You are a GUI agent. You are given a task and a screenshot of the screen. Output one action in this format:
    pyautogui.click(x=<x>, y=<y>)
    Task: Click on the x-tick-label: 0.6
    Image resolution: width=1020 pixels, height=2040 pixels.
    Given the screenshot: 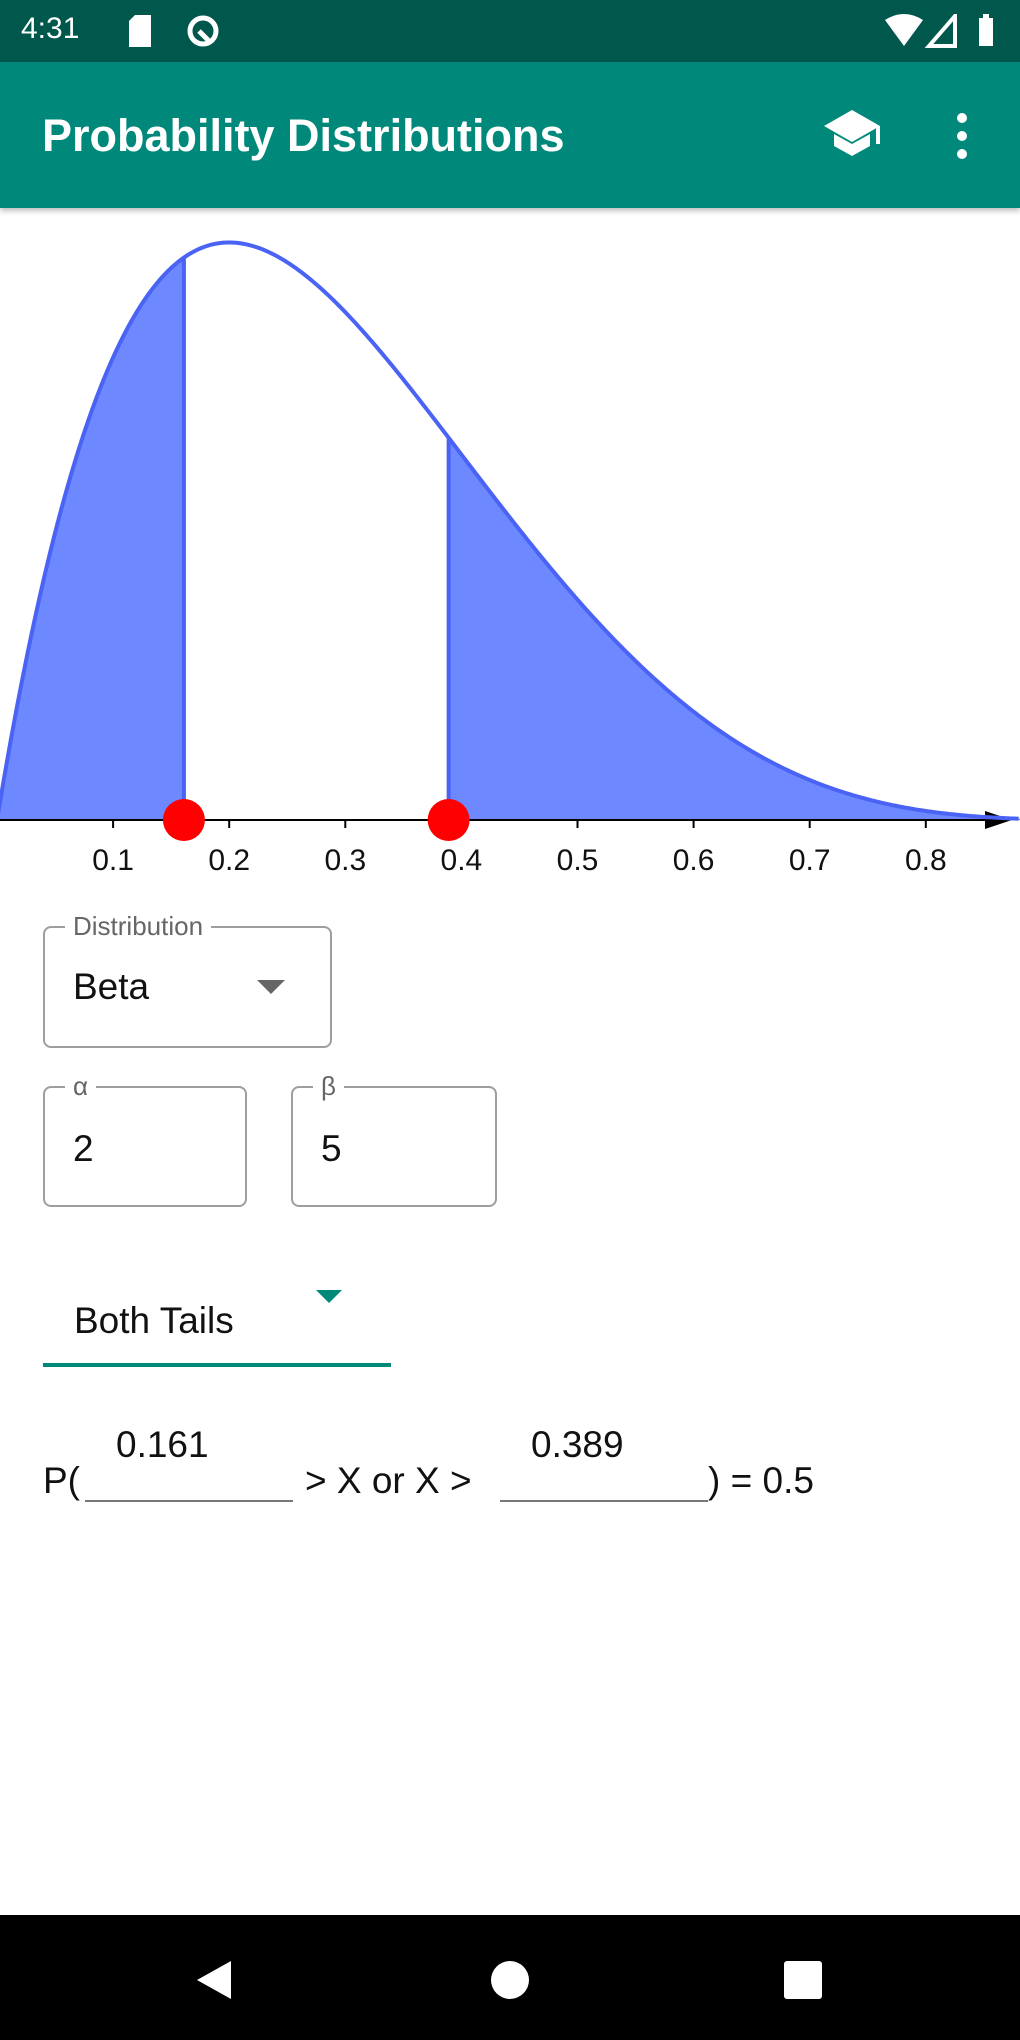 What is the action you would take?
    pyautogui.click(x=694, y=860)
    